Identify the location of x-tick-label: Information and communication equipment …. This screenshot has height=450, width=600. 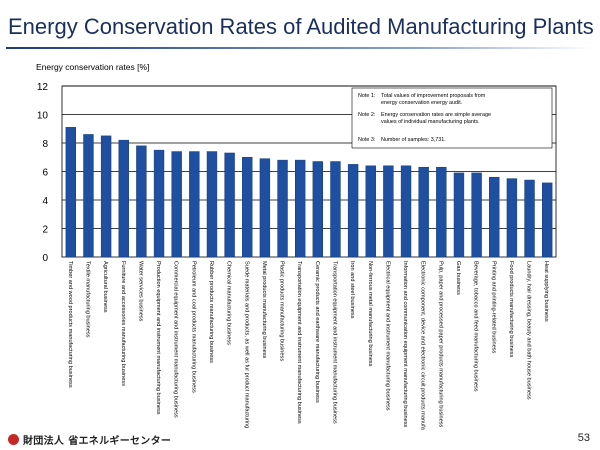
(405, 344).